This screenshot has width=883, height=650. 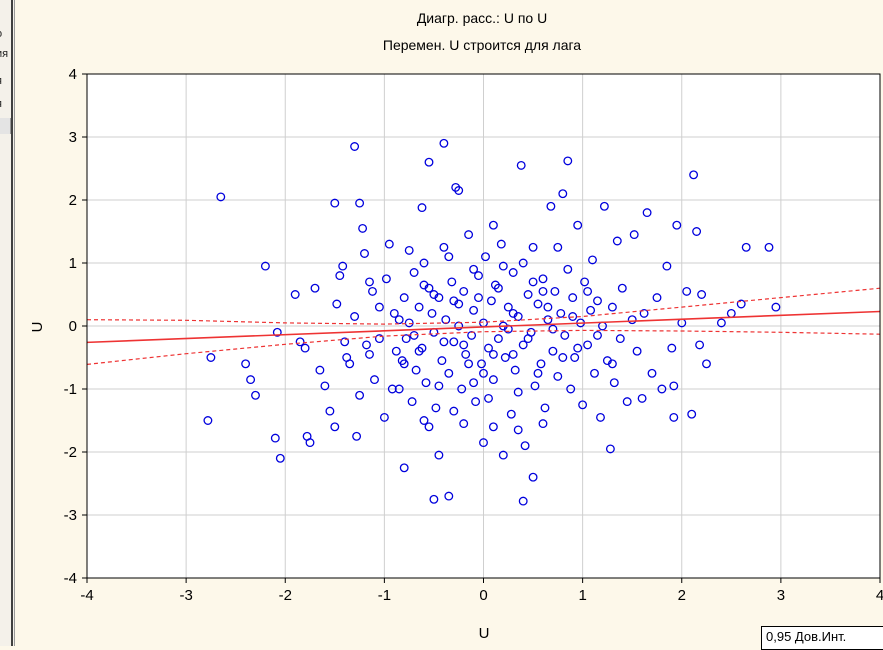 What do you see at coordinates (86, 595) in the screenshot?
I see `x-tick-label: -4` at bounding box center [86, 595].